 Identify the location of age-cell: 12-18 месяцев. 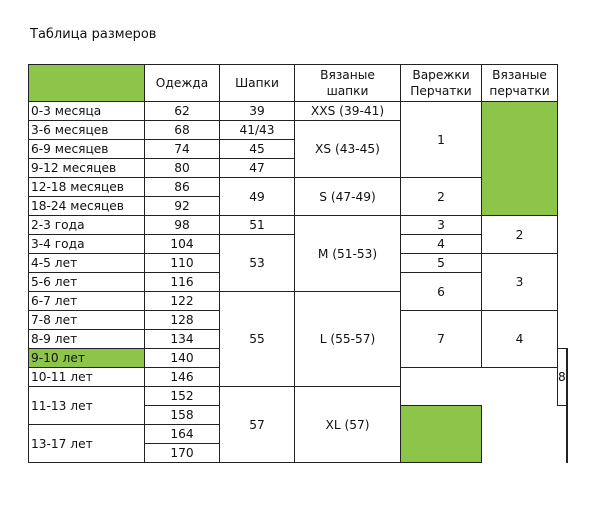
(86, 187).